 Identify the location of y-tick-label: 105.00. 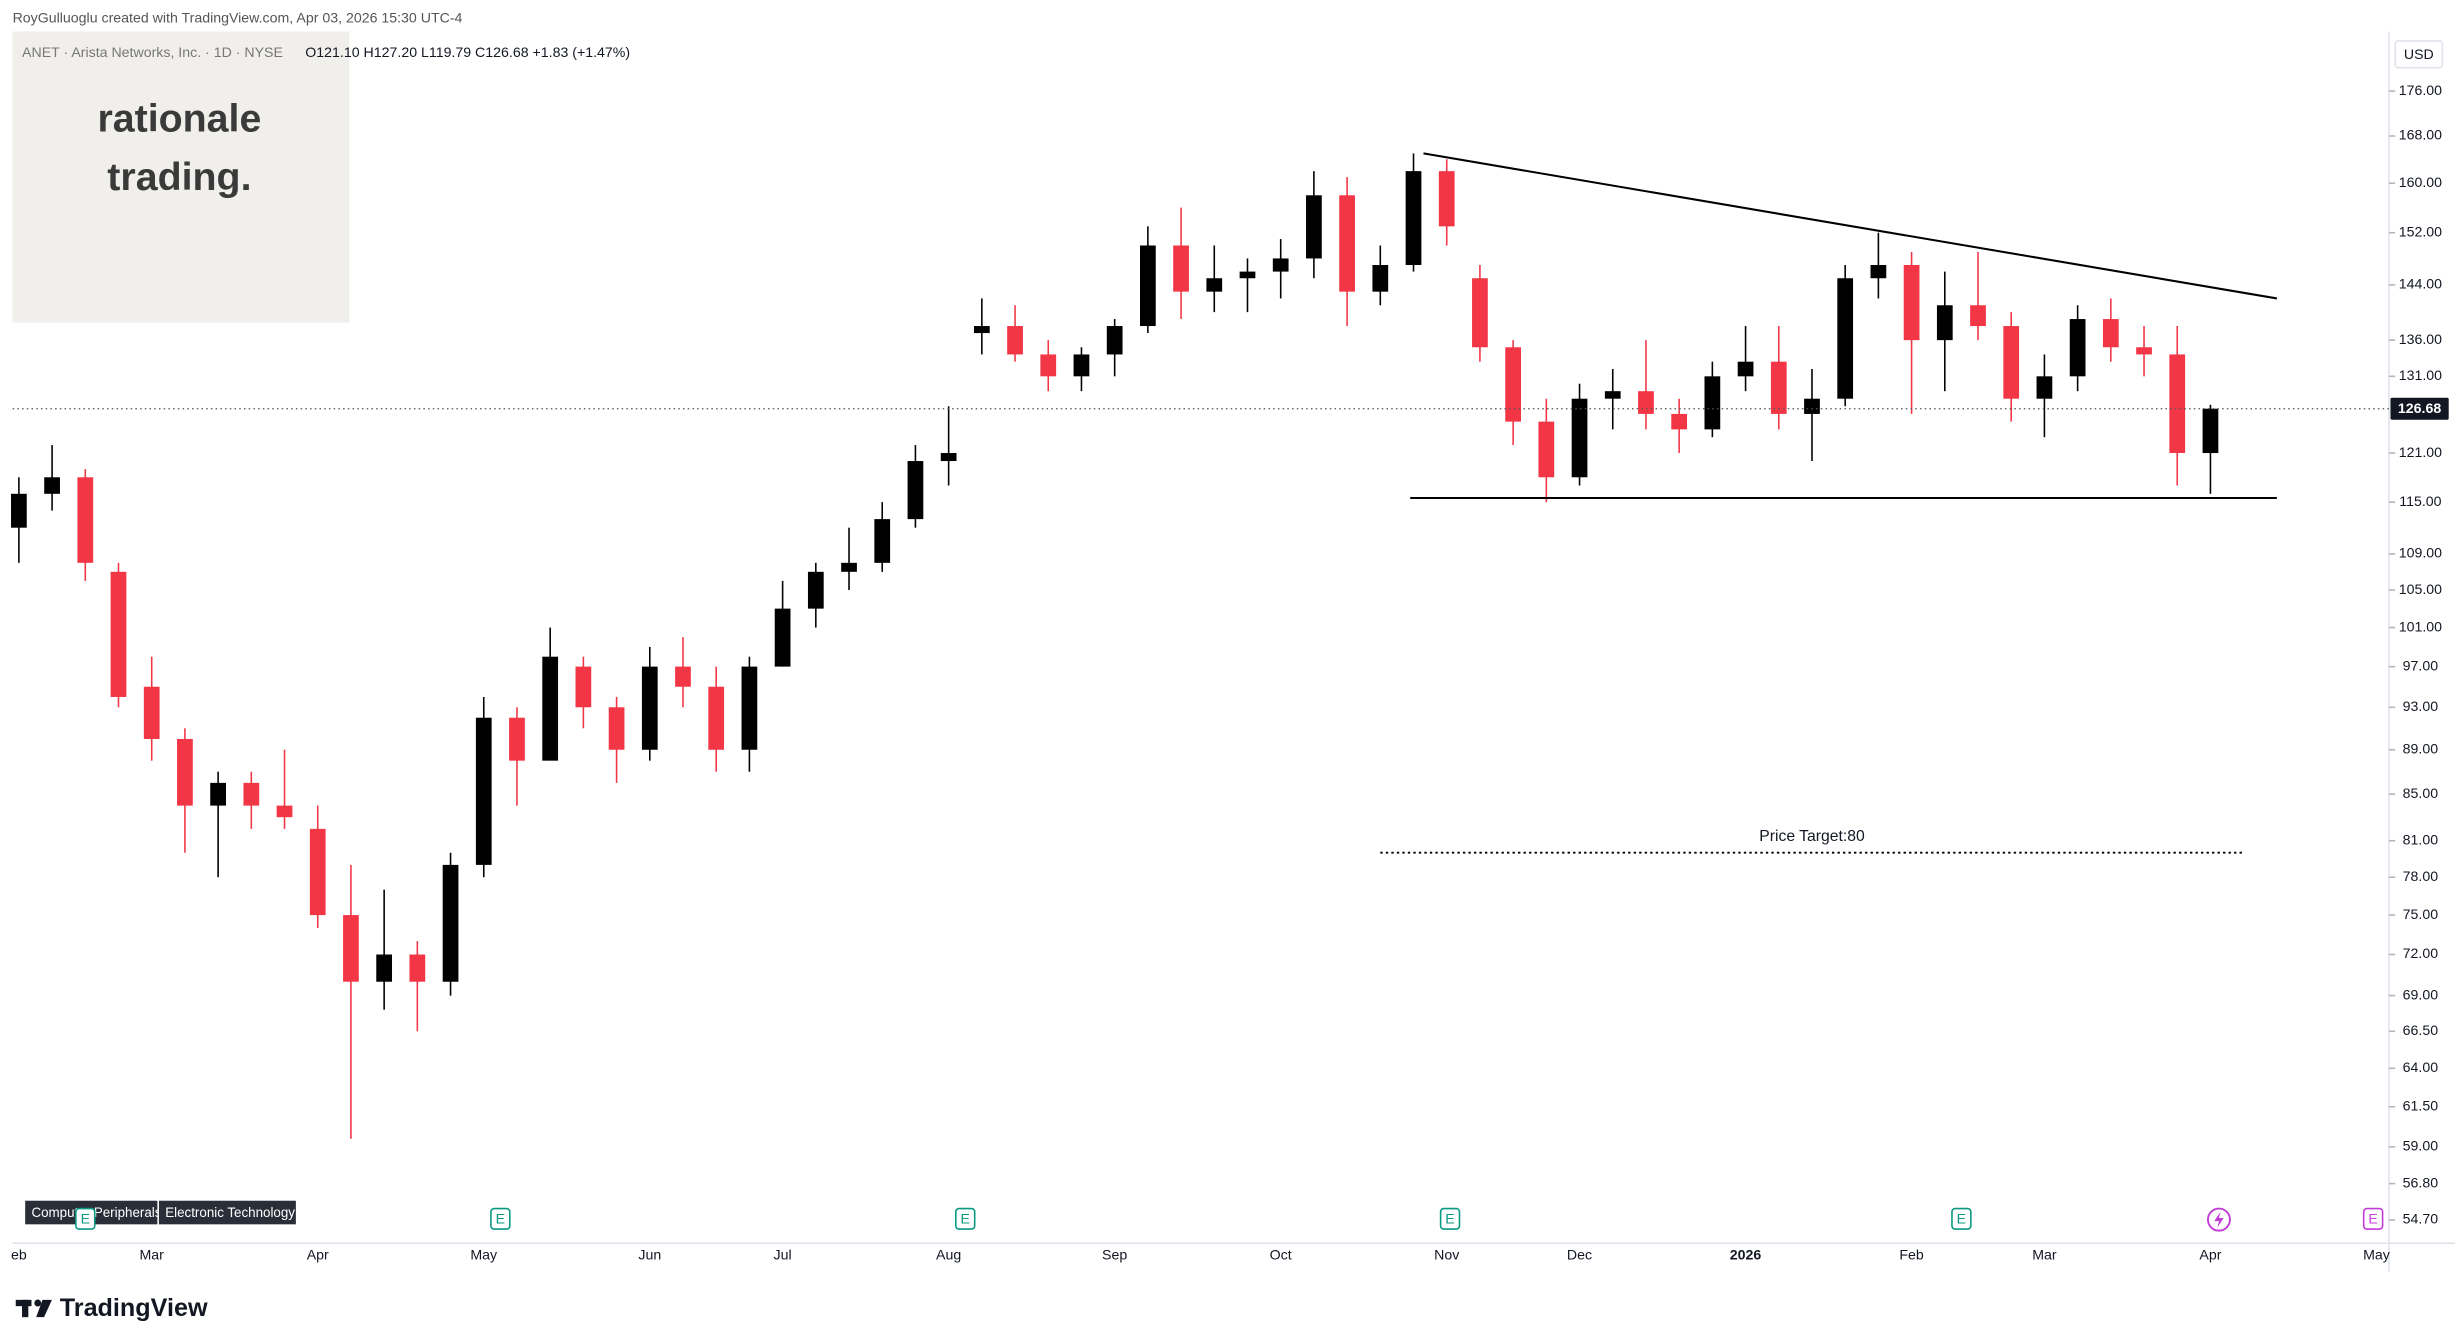
(2420, 590).